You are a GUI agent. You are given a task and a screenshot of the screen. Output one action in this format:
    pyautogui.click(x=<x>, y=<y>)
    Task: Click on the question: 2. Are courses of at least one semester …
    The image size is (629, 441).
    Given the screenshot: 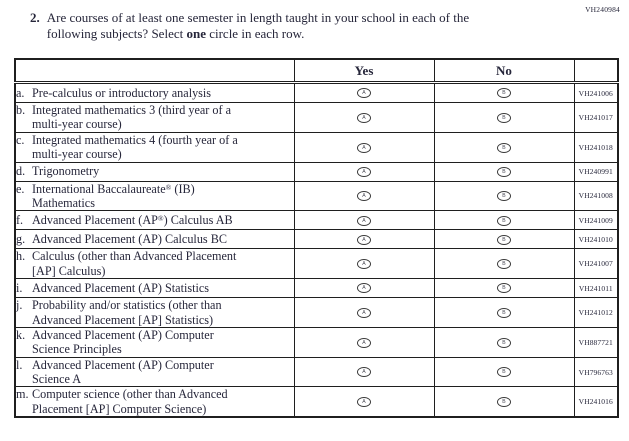 What is the action you would take?
    pyautogui.click(x=308, y=26)
    